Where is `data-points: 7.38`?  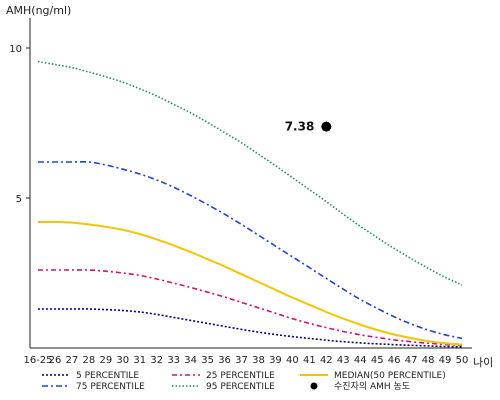 data-points: 7.38 is located at coordinates (308, 127).